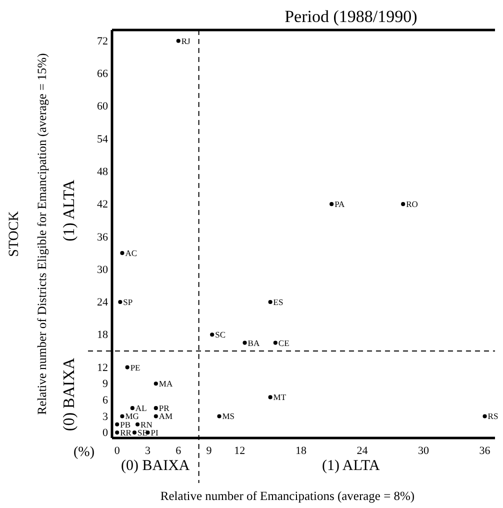  What do you see at coordinates (154, 433) in the screenshot?
I see `data-label: PI` at bounding box center [154, 433].